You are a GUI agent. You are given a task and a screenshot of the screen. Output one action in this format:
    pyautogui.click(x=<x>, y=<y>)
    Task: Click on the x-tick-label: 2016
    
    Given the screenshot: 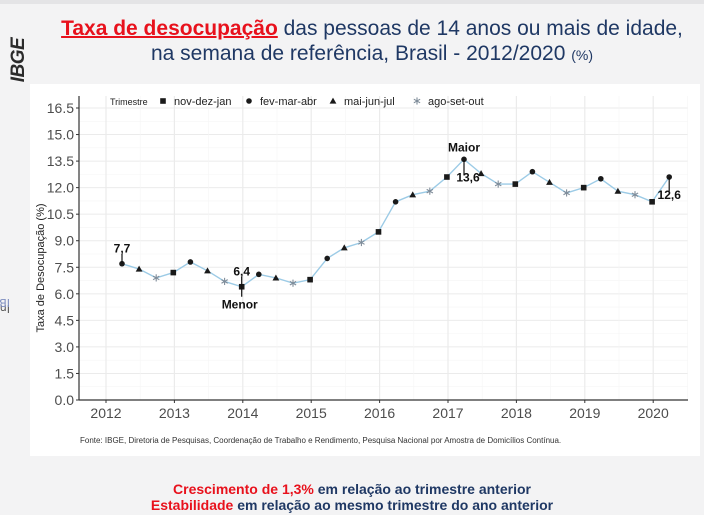 What is the action you would take?
    pyautogui.click(x=379, y=413)
    